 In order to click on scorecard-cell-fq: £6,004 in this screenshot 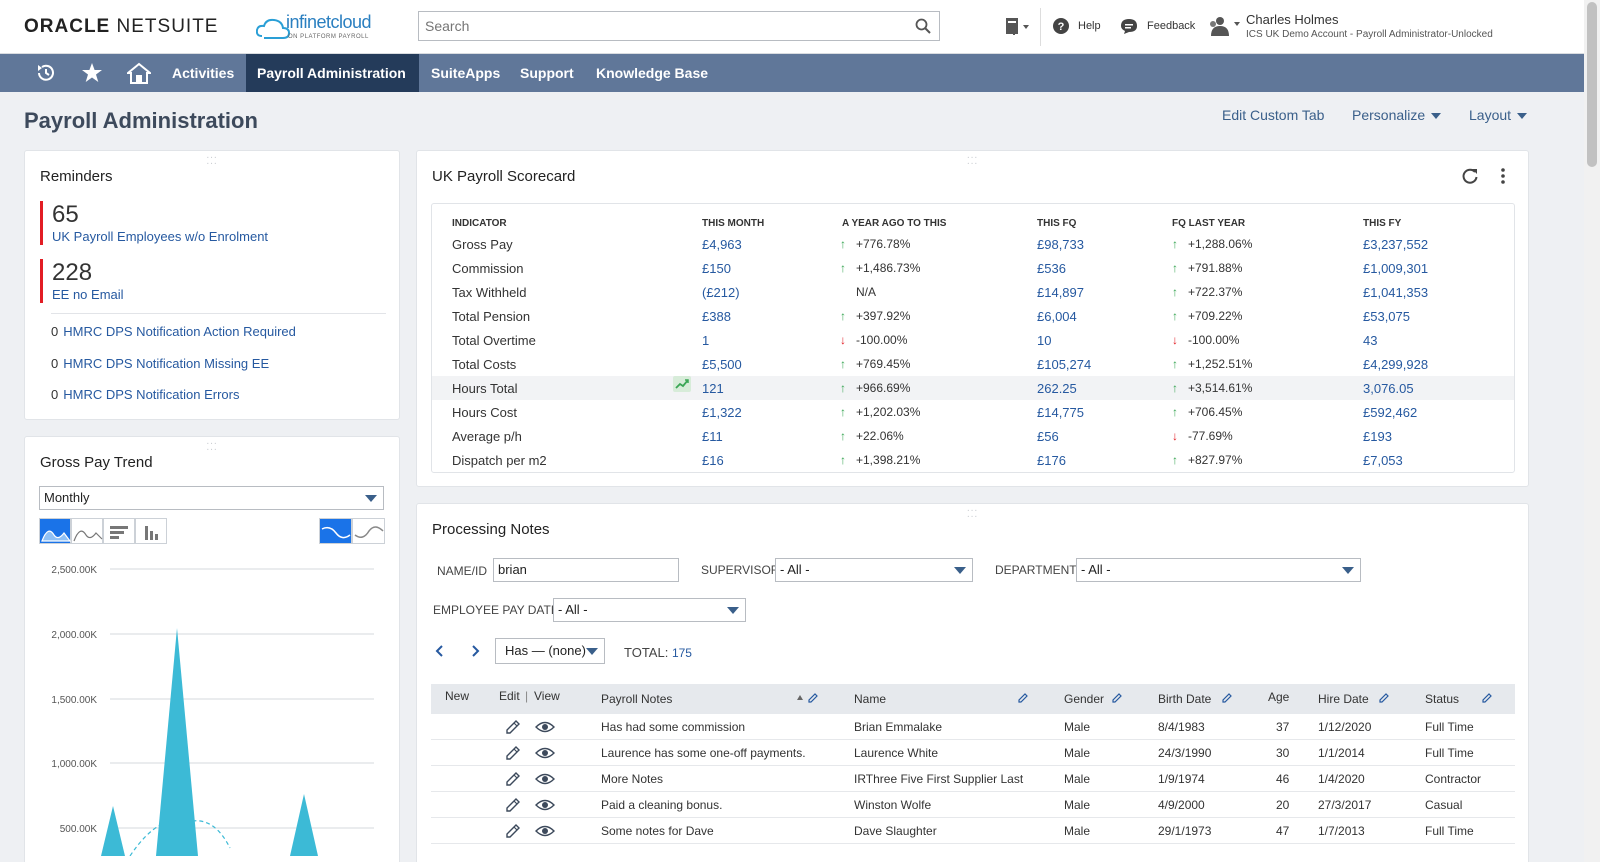, I will do `click(1057, 316)`.